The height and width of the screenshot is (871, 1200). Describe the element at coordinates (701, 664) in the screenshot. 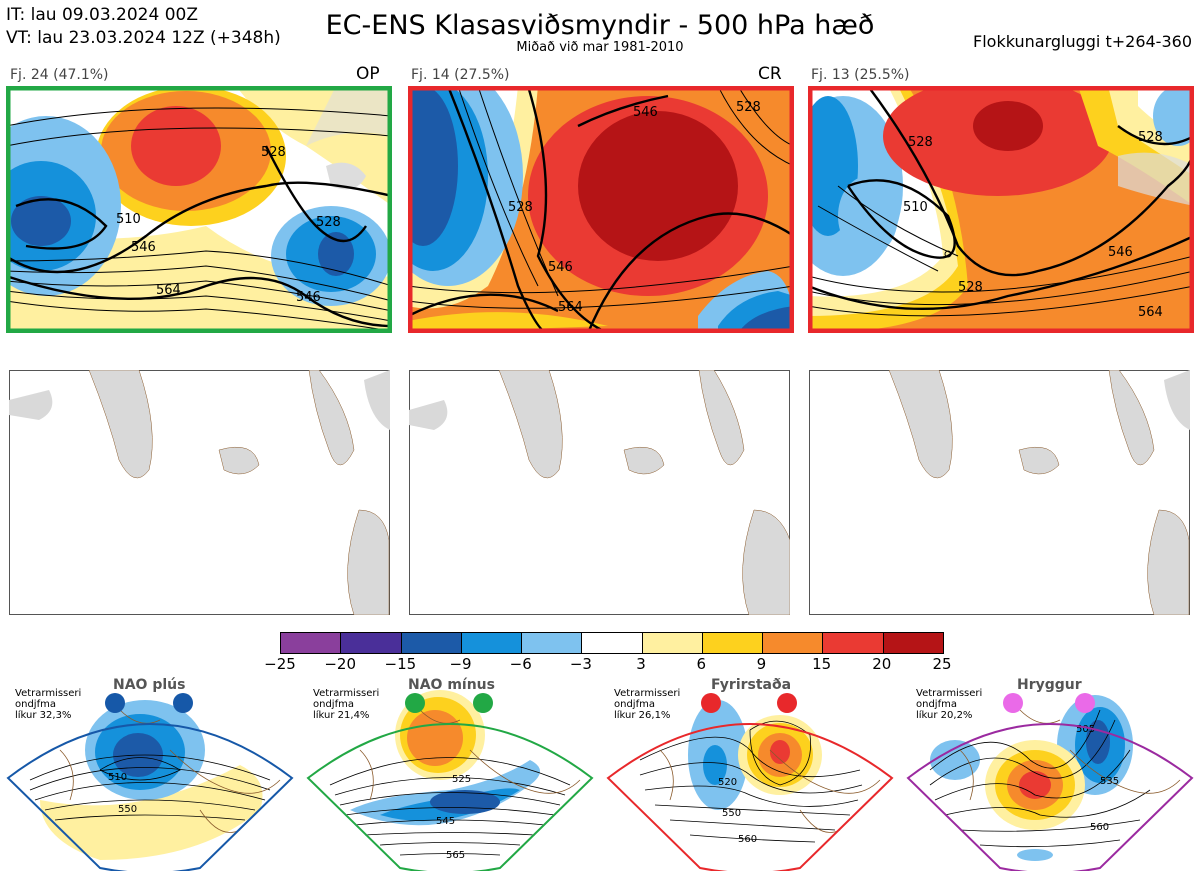

I see `colorbar-tick-label: 6` at that location.